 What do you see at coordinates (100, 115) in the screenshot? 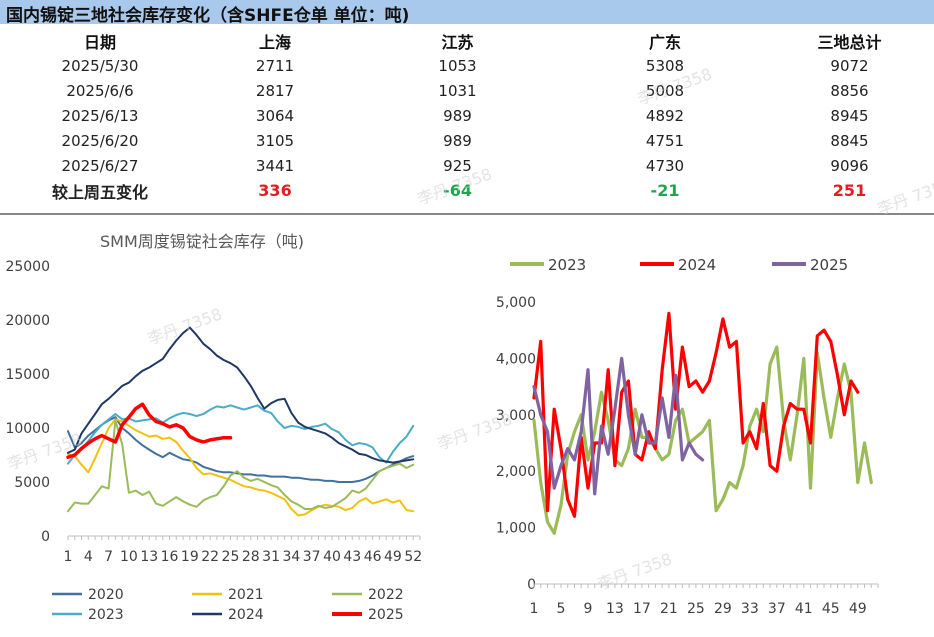
I see `table-cell: 2025/6/13` at bounding box center [100, 115].